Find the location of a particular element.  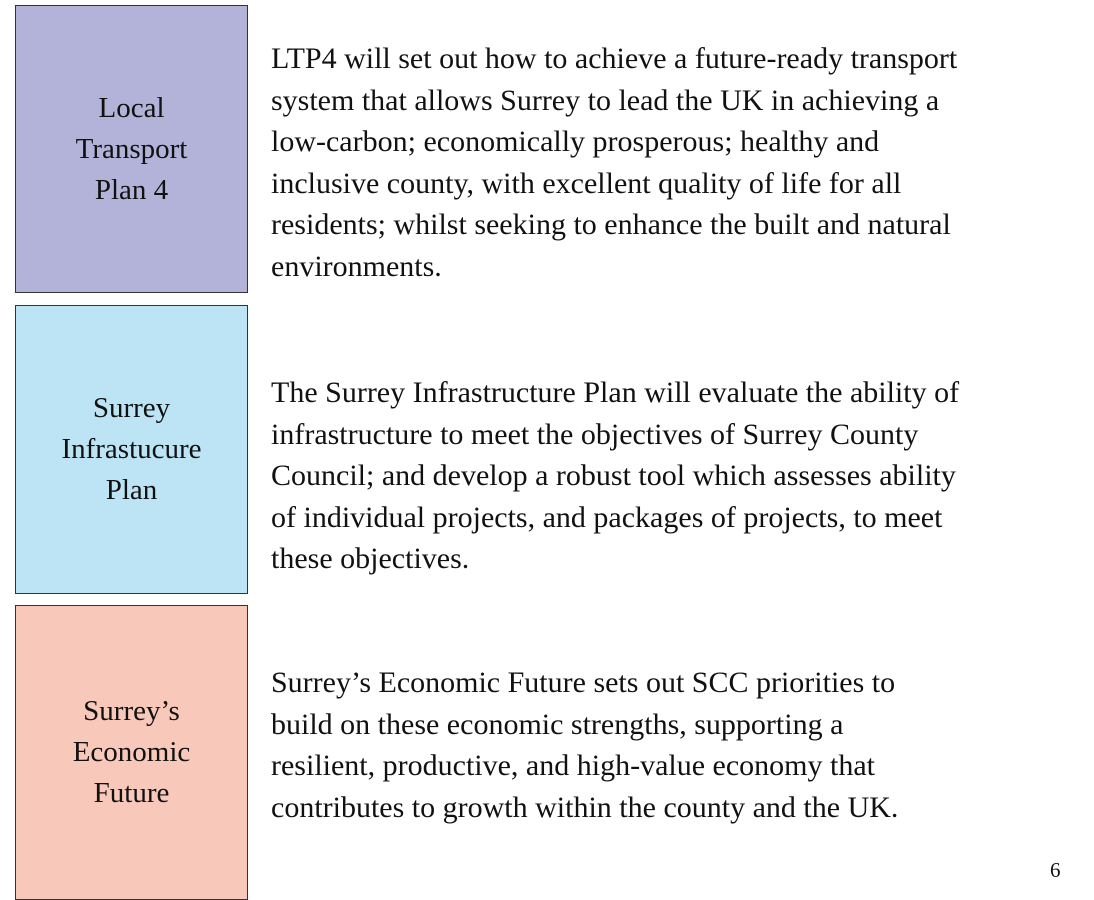

label-box: Surrey Infrastucure Plan is located at coordinates (131, 449).